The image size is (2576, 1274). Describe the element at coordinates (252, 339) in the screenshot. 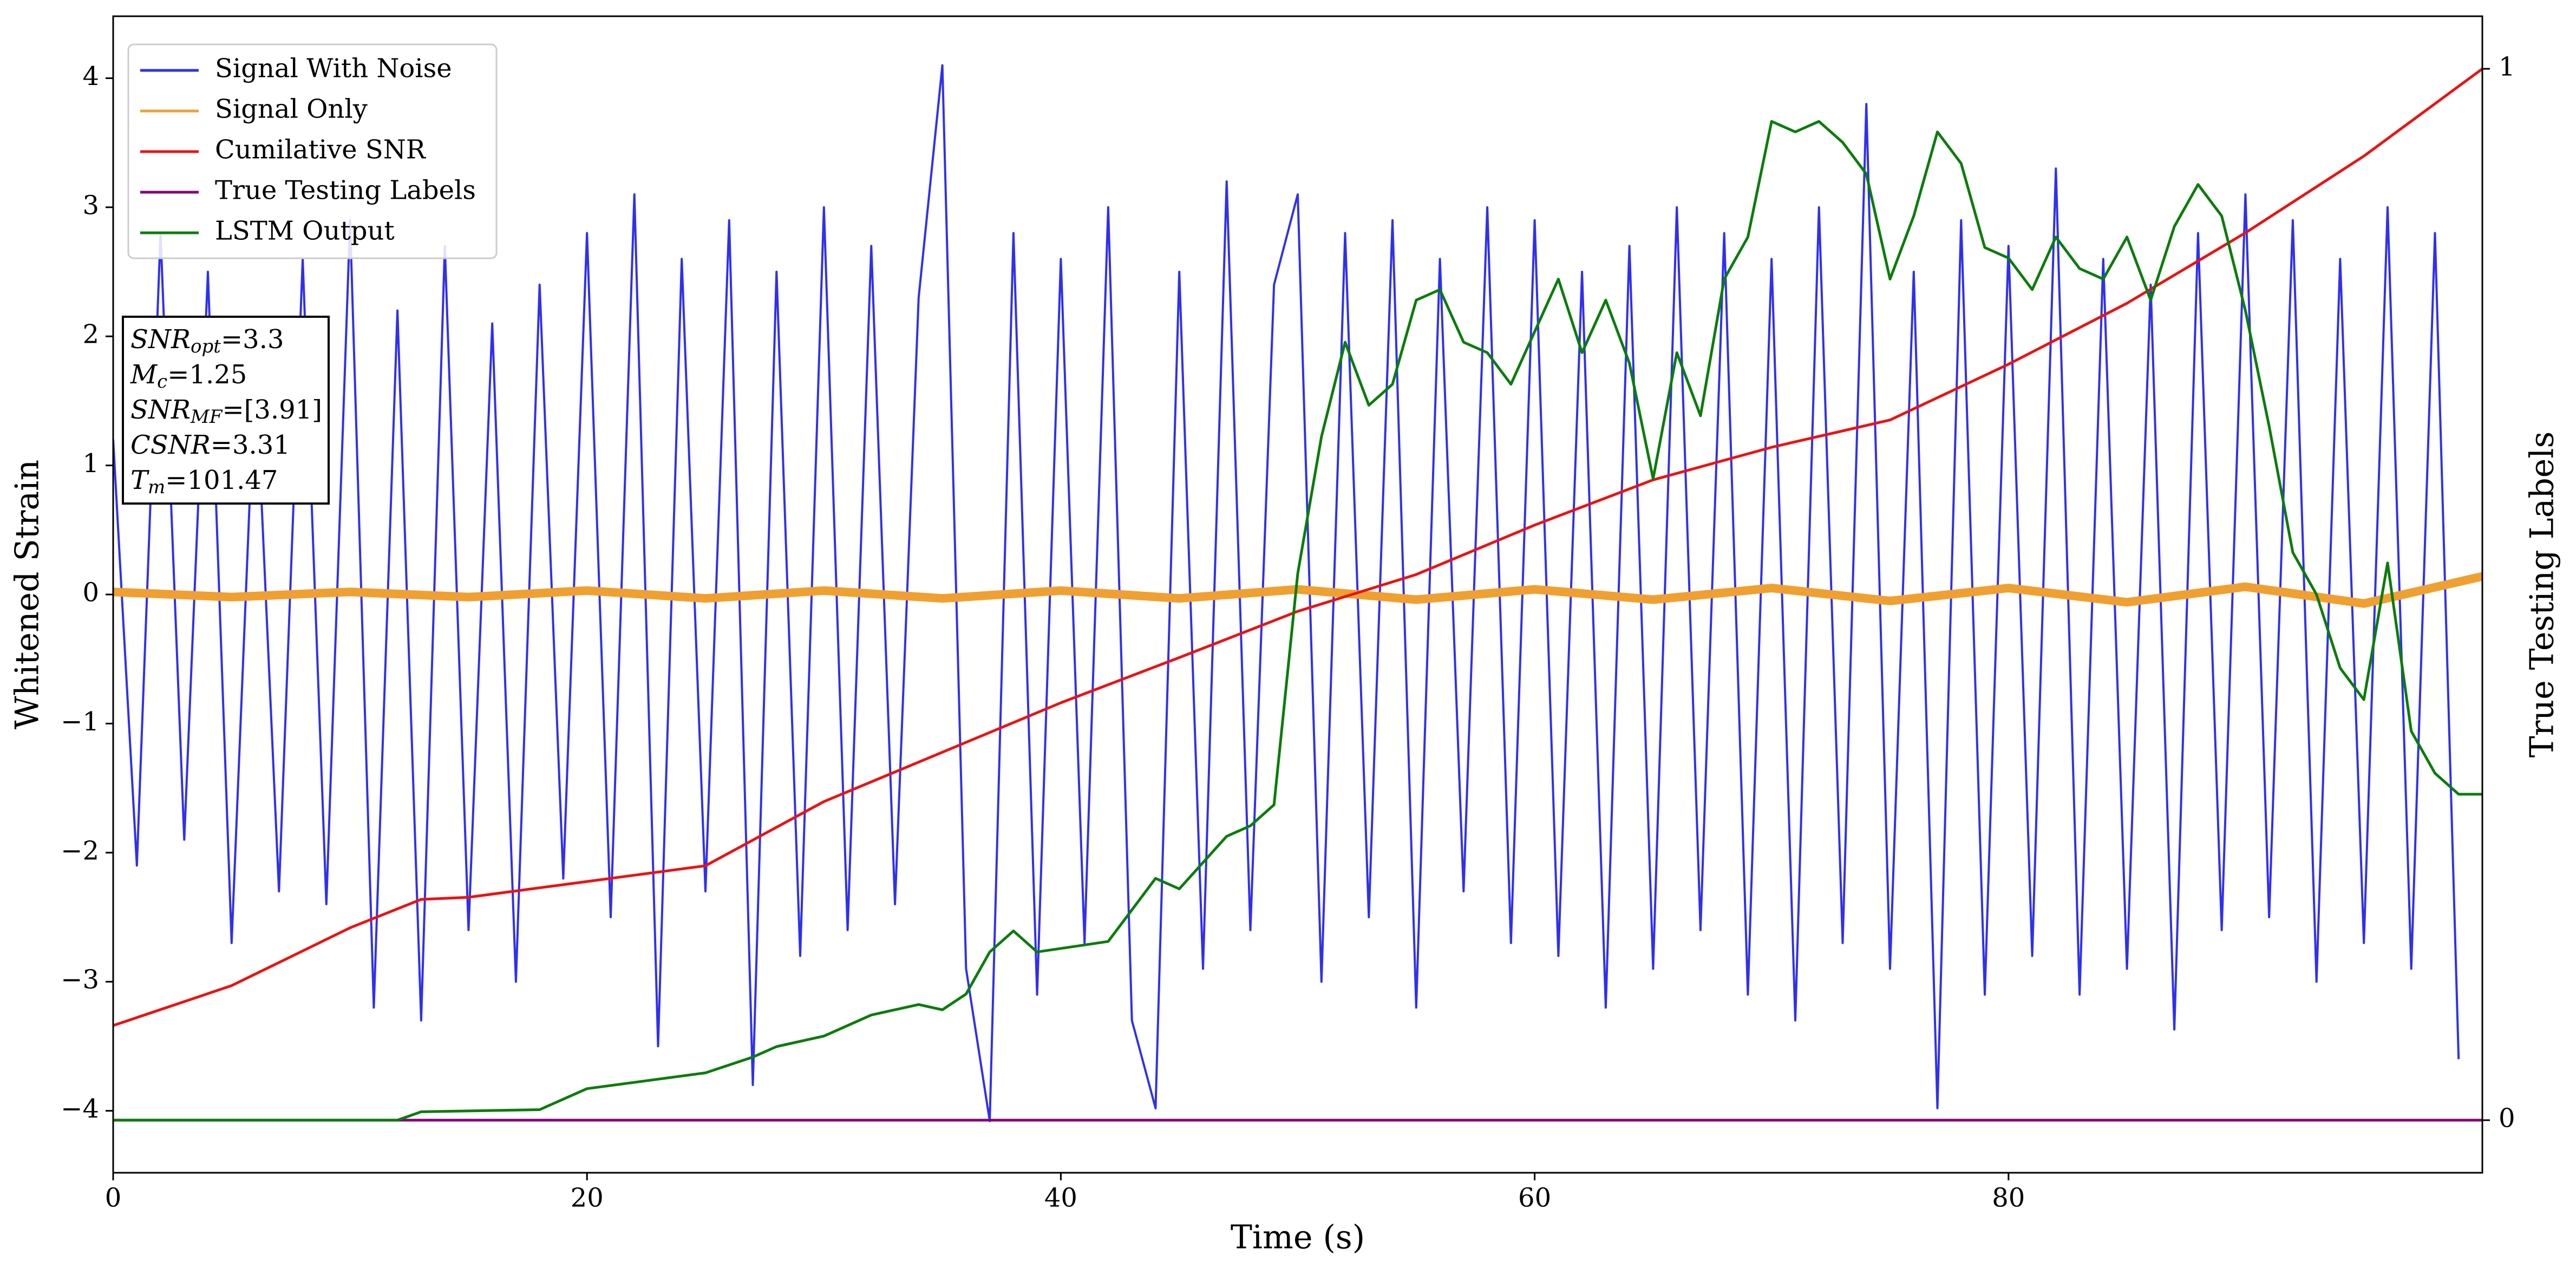

I see `annotation-value: =3.3` at that location.